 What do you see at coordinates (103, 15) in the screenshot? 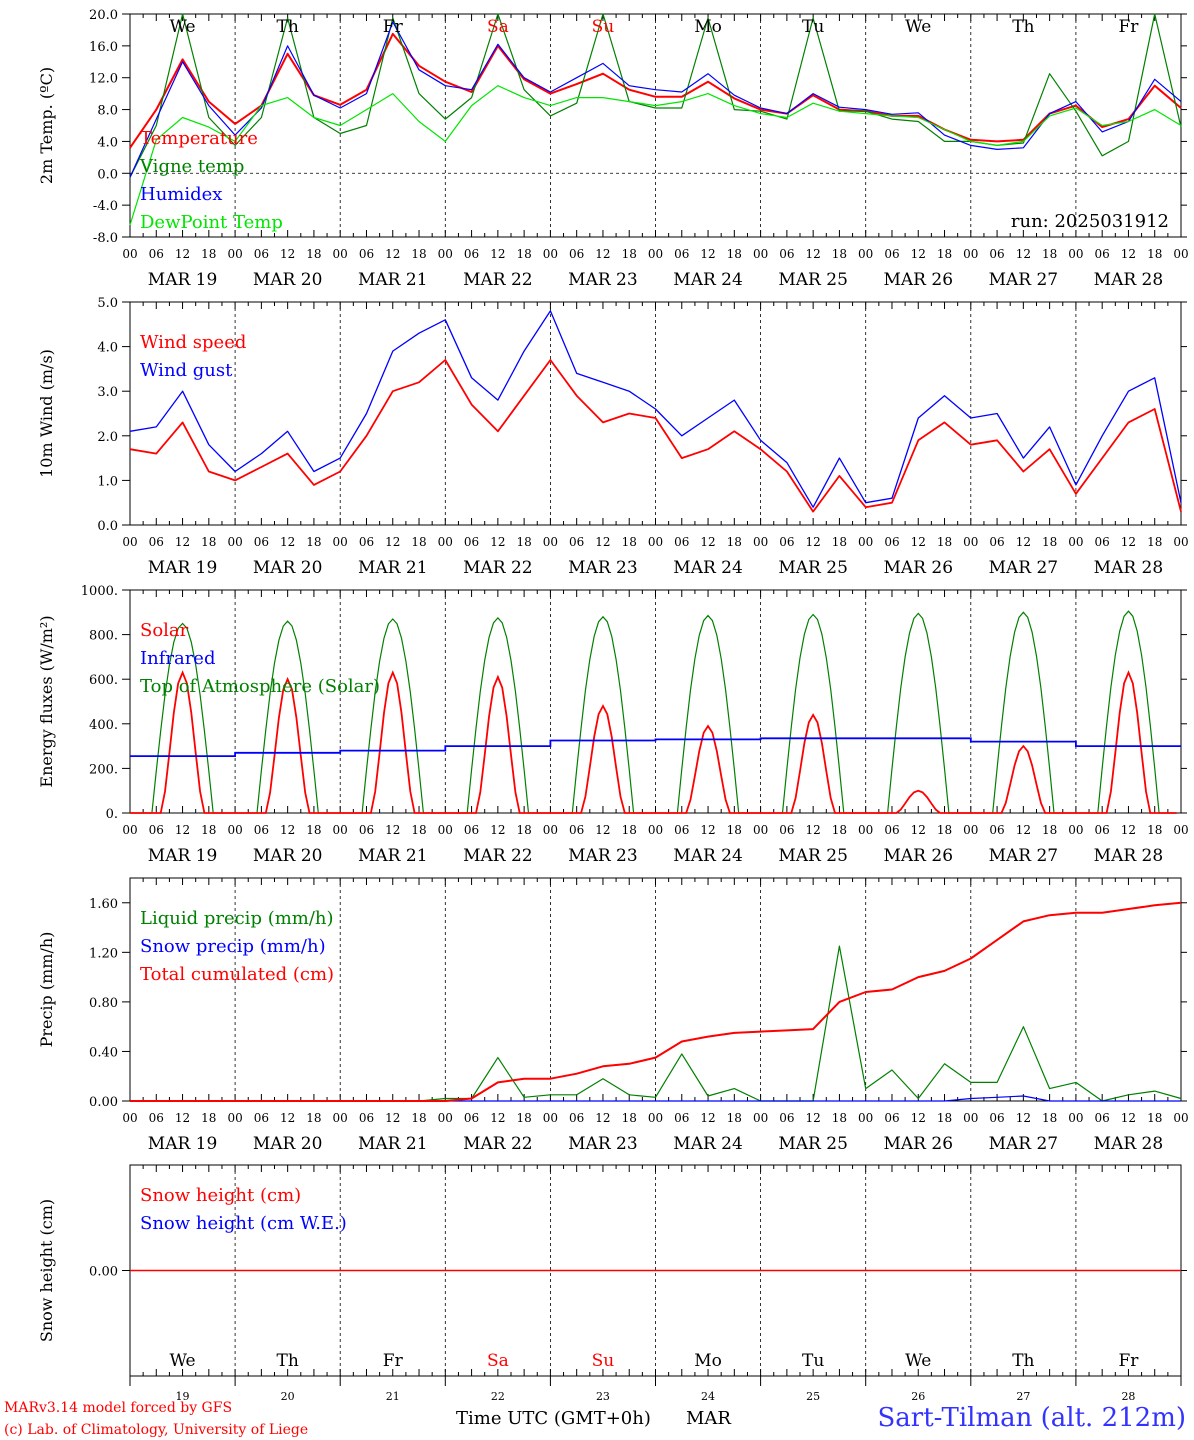
I see `y-tick-label: 20.0` at bounding box center [103, 15].